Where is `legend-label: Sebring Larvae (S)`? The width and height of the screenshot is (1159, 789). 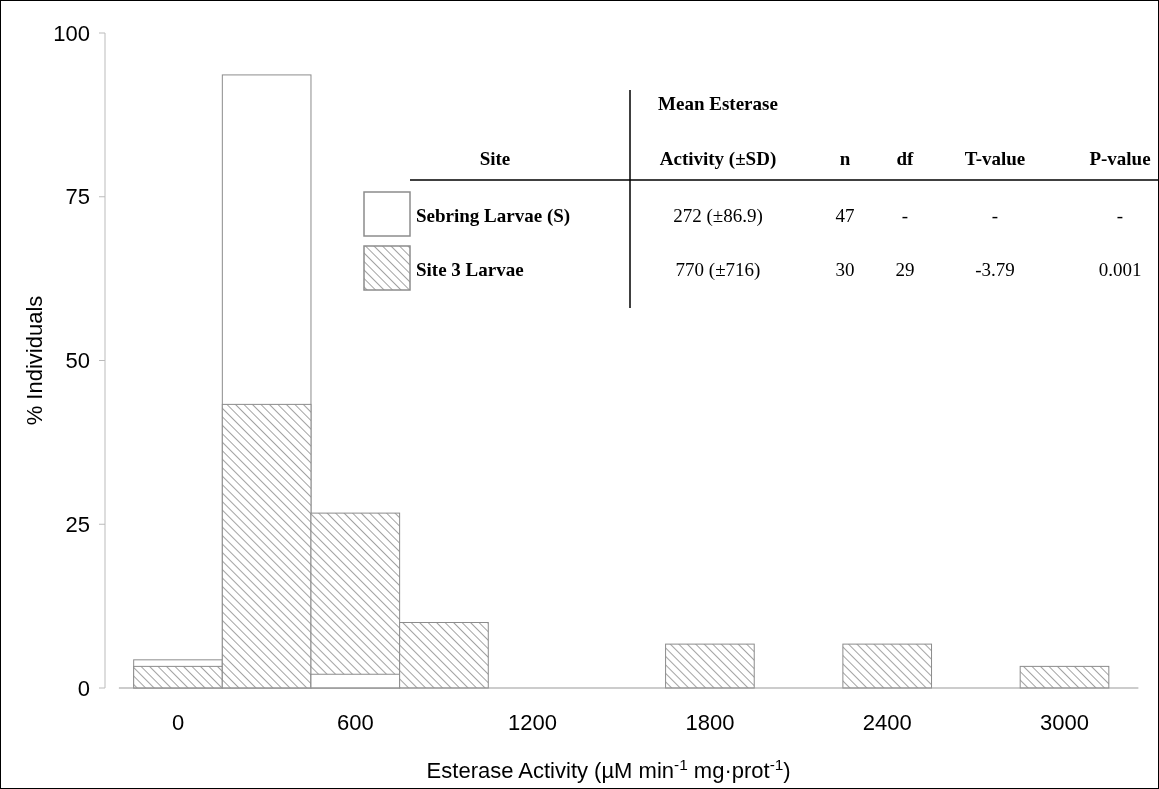
legend-label: Sebring Larvae (S) is located at coordinates (493, 216).